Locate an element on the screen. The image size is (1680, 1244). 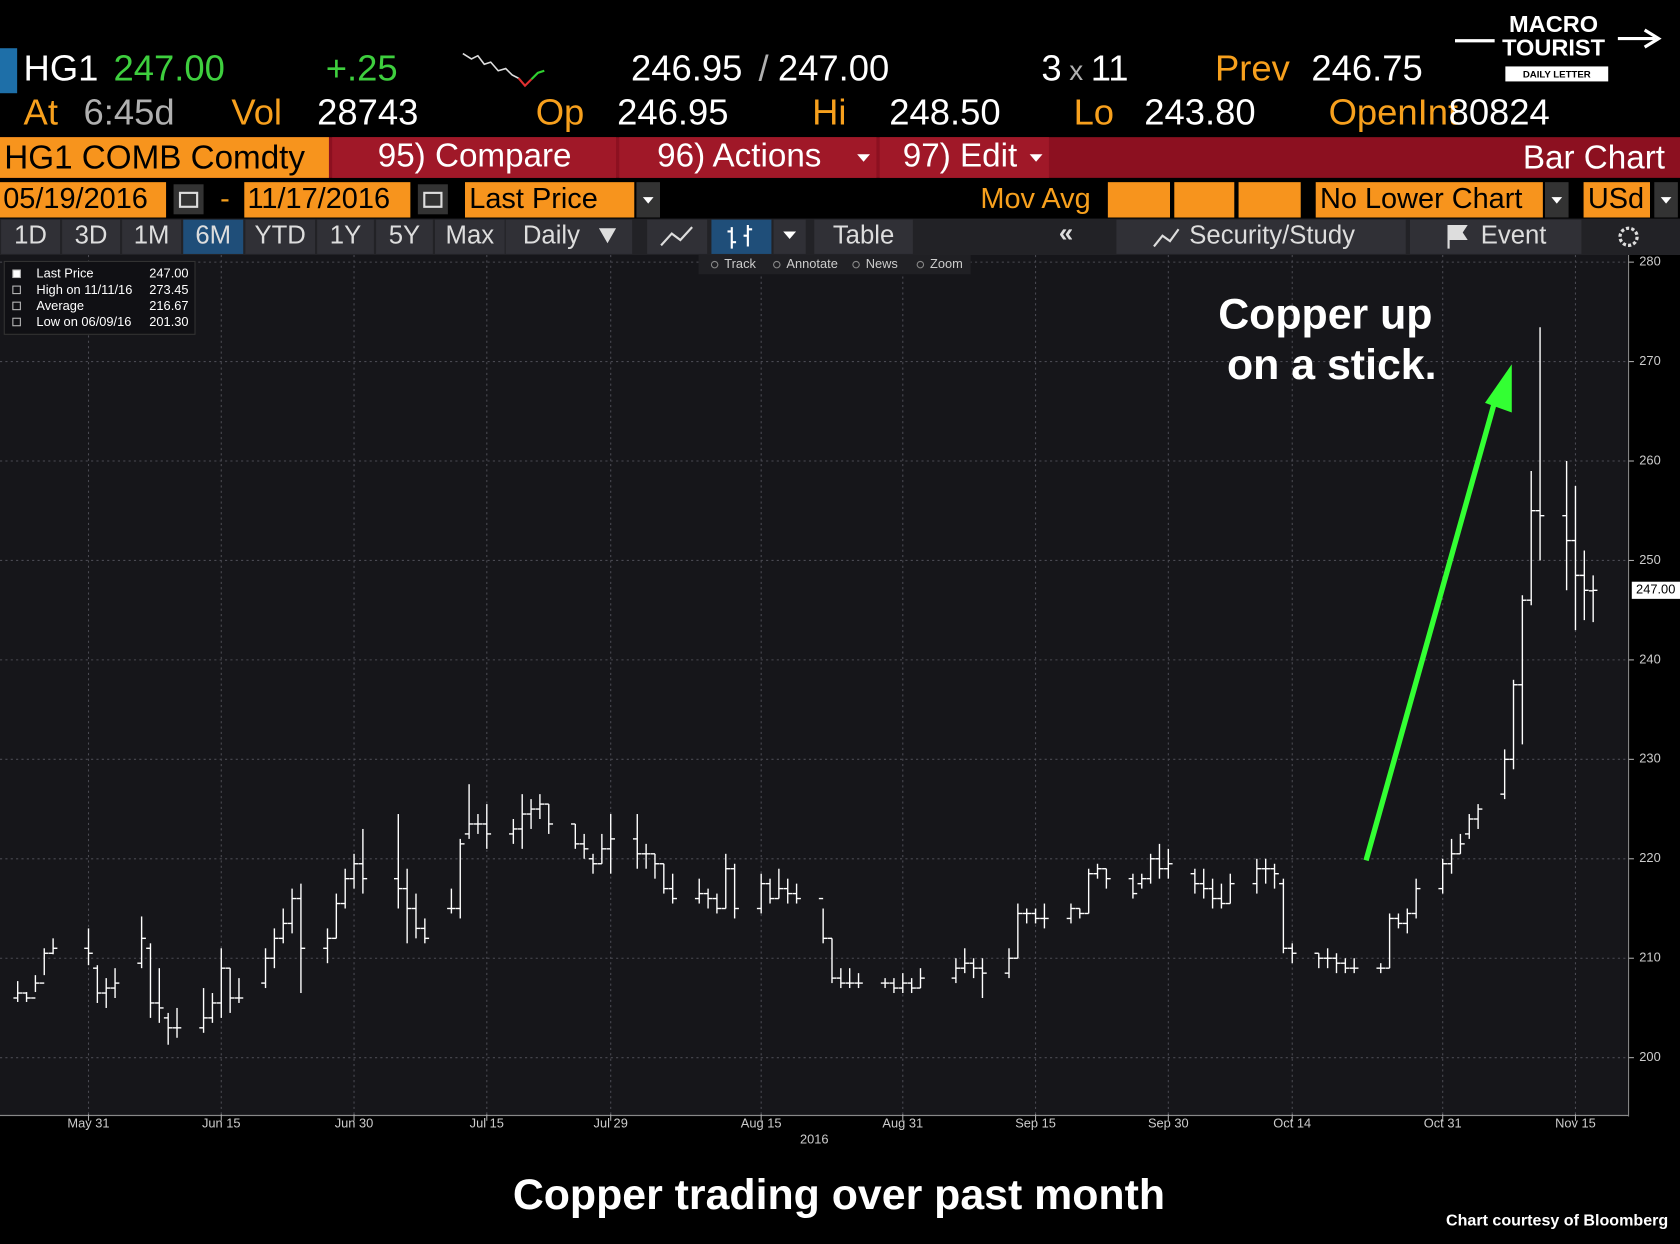
security-box is located at coordinates (164, 157).